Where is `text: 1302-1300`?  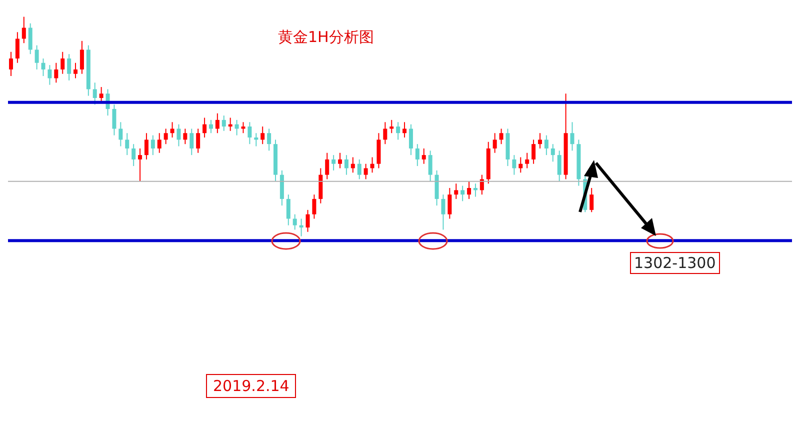 text: 1302-1300 is located at coordinates (675, 263).